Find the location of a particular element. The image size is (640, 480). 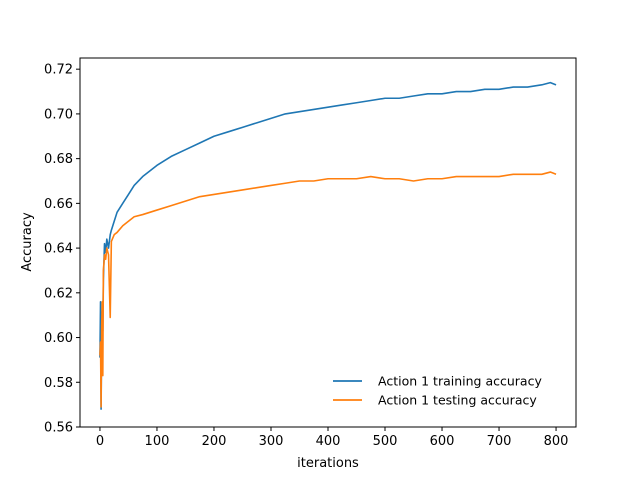

x-tick-label: 600 is located at coordinates (442, 441).